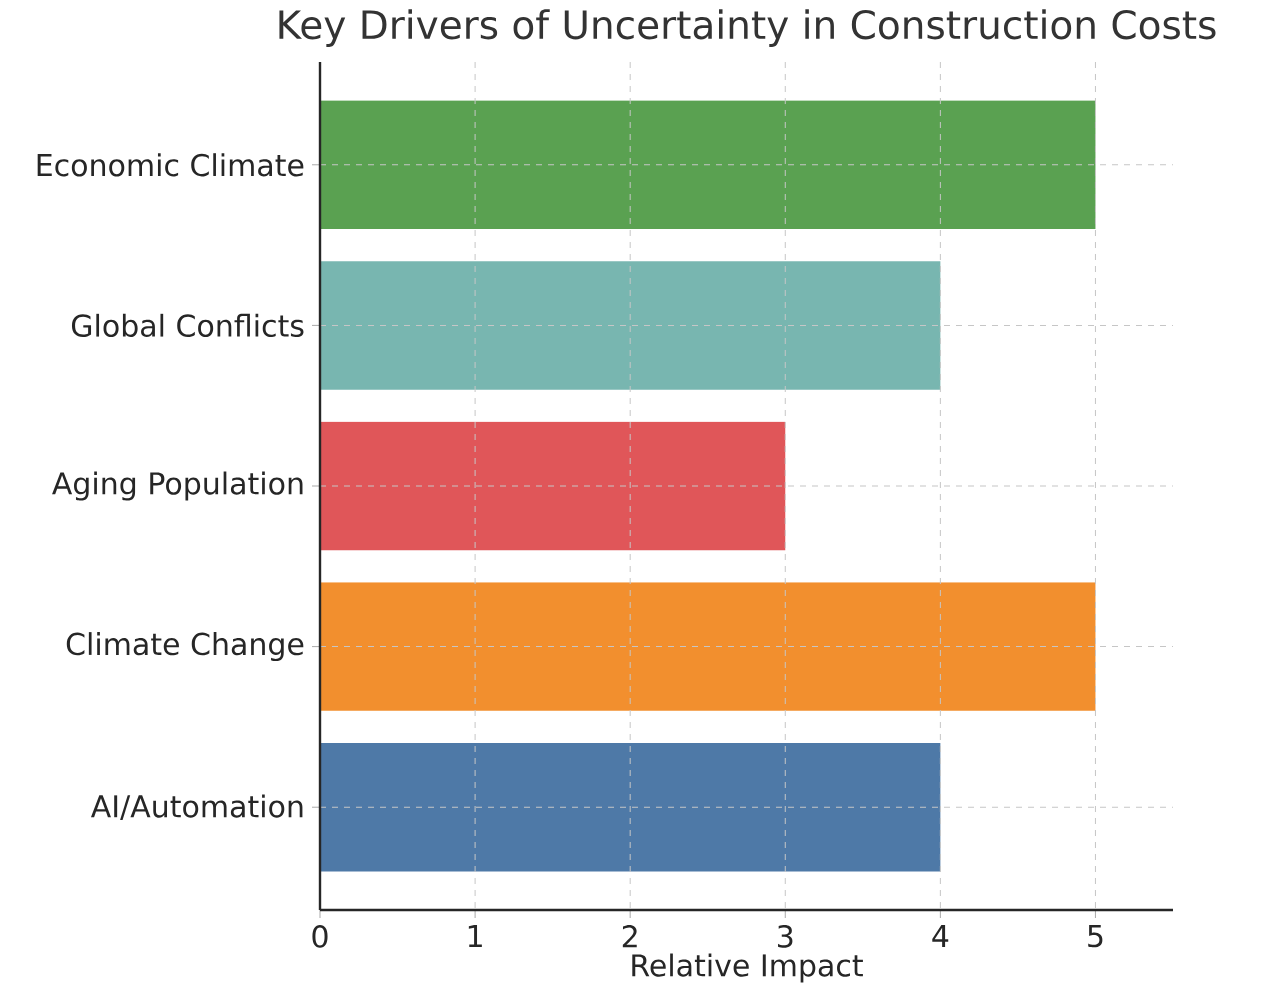 This screenshot has width=1270, height=1001. I want to click on x-axis-title: Relative Impact, so click(747, 968).